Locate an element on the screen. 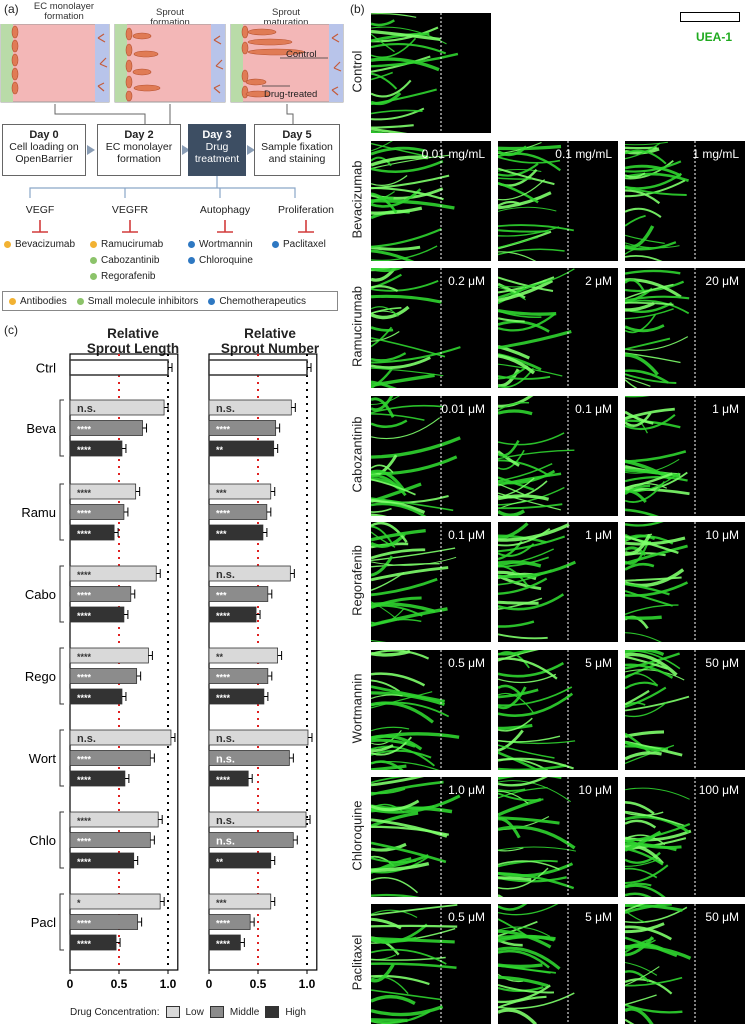 Image resolution: width=745 pixels, height=1025 pixels. day5-box: Day 5 Sample fixation and staining is located at coordinates (297, 150).